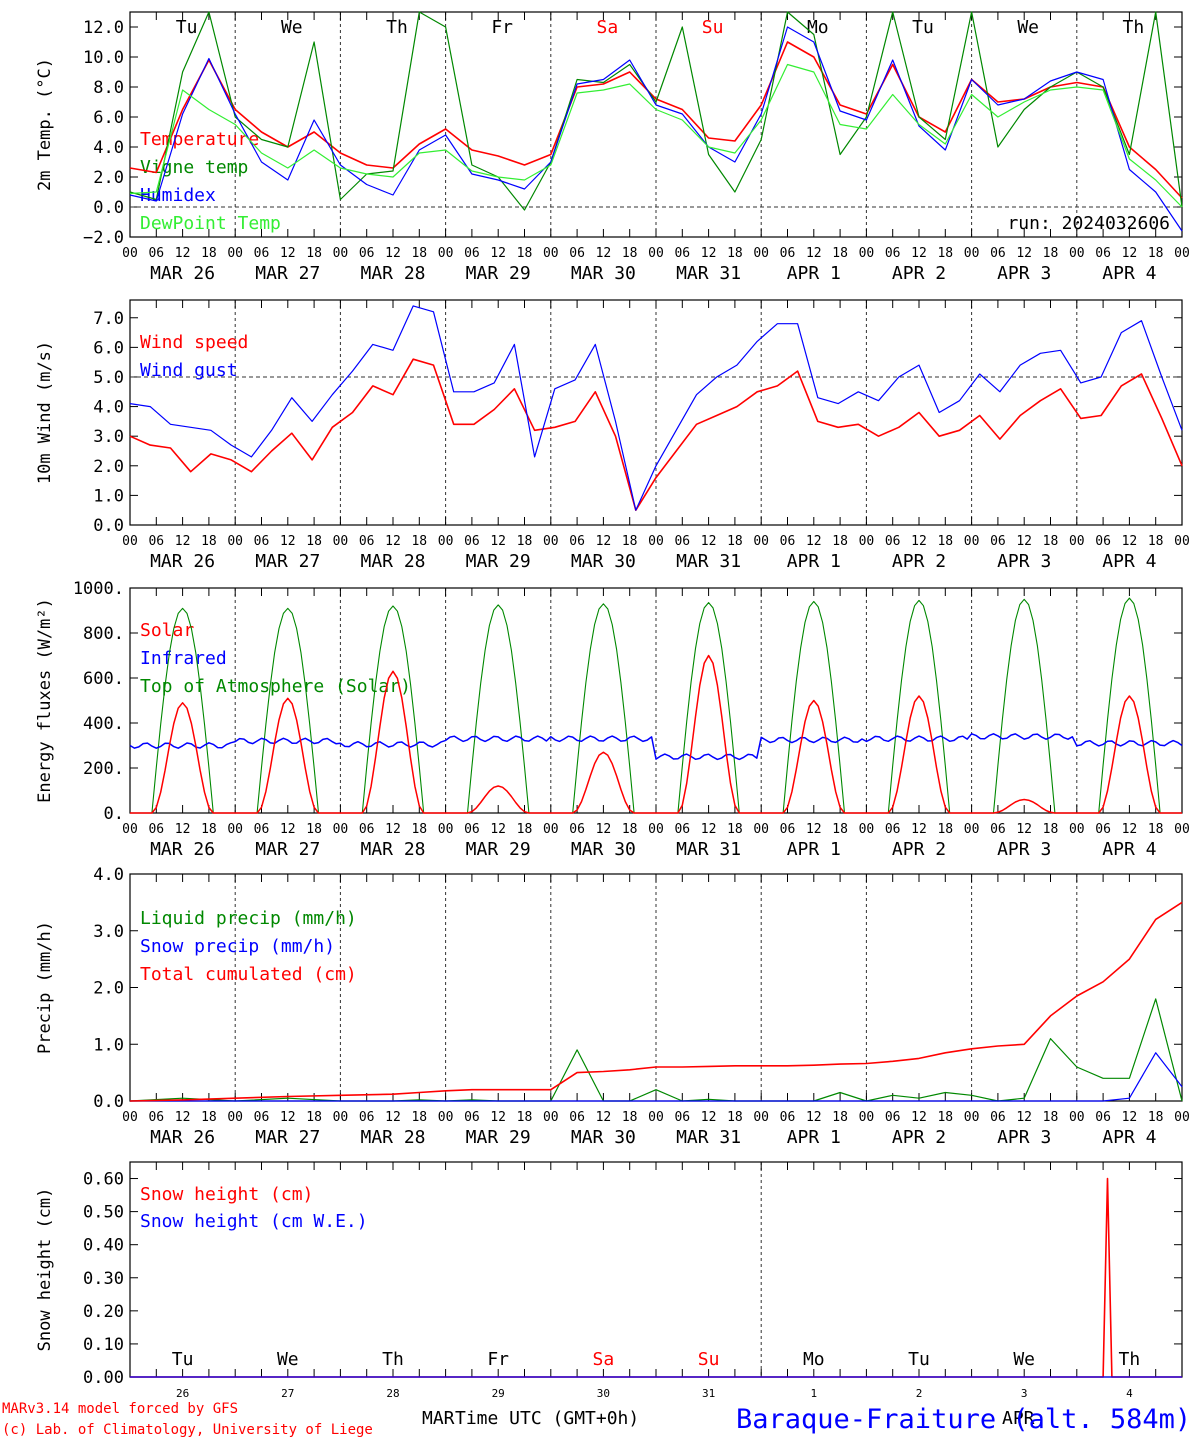 The image size is (1194, 1440). What do you see at coordinates (226, 1194) in the screenshot?
I see `legend-entry: Snow height (cm)` at bounding box center [226, 1194].